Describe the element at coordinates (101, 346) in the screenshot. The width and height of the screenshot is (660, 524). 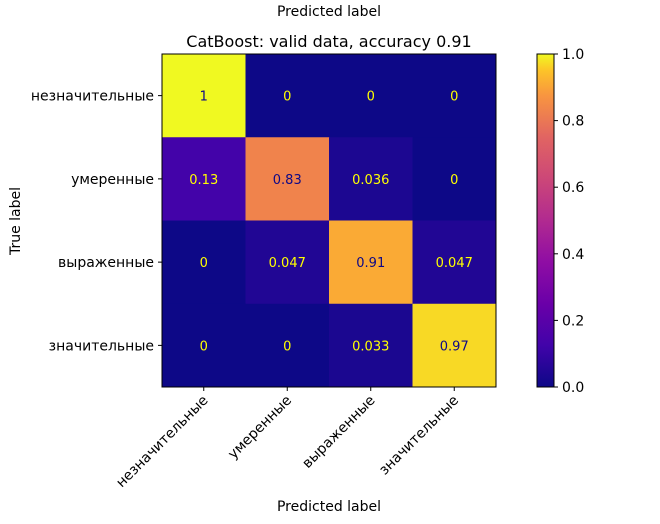
I see `y-tick-label: значительные` at that location.